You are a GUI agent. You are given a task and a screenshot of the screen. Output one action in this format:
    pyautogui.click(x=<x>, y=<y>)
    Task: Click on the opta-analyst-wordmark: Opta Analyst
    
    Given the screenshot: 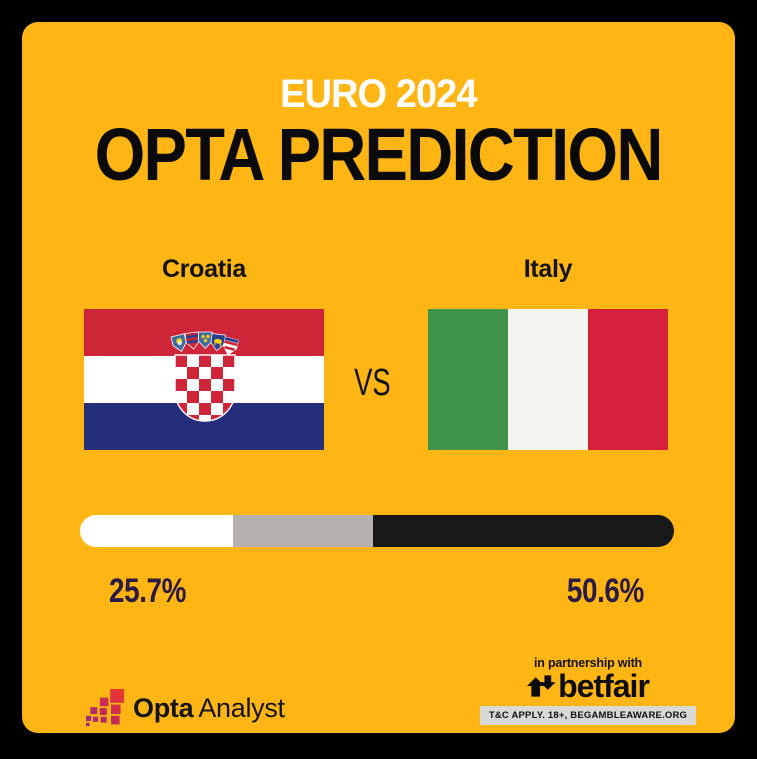 What is the action you would take?
    pyautogui.click(x=209, y=708)
    